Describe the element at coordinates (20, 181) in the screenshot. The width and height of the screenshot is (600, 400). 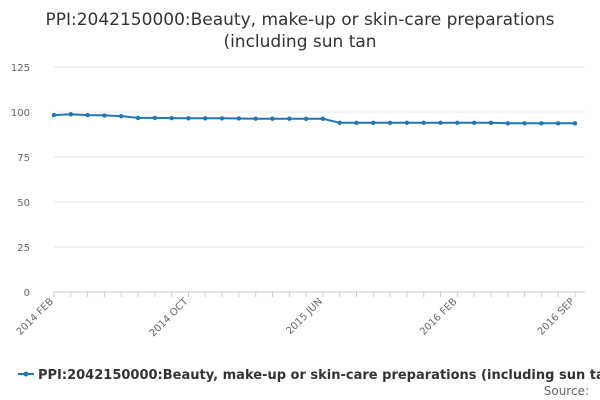
I see `y-axis-ticks: 0 25 50 75 100 125` at that location.